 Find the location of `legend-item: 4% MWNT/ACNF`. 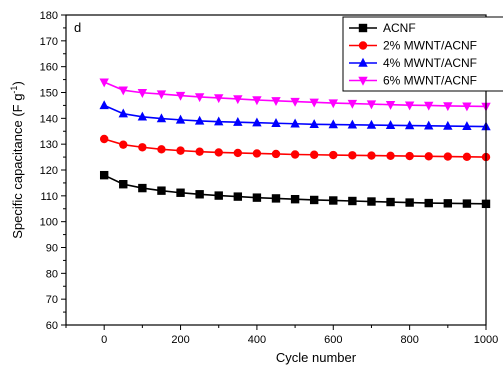

legend-item: 4% MWNT/ACNF is located at coordinates (413, 63).